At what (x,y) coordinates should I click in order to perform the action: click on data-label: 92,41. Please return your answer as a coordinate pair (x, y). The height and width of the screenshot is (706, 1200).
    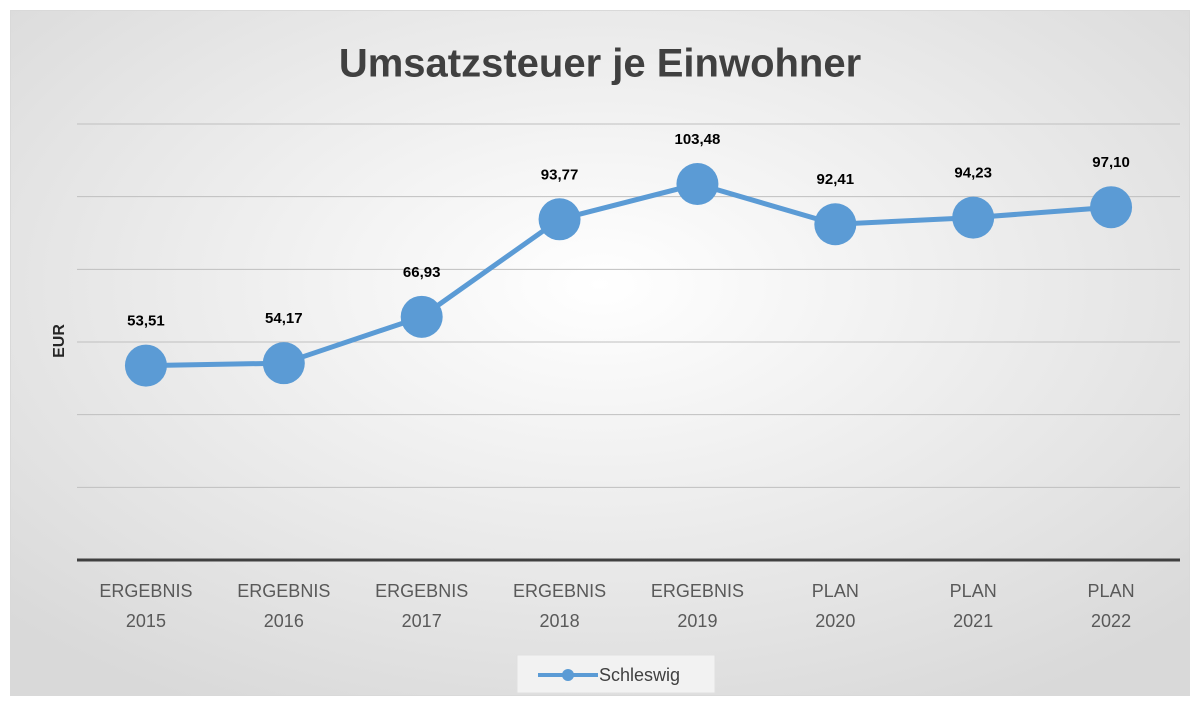
    Looking at the image, I should click on (836, 179).